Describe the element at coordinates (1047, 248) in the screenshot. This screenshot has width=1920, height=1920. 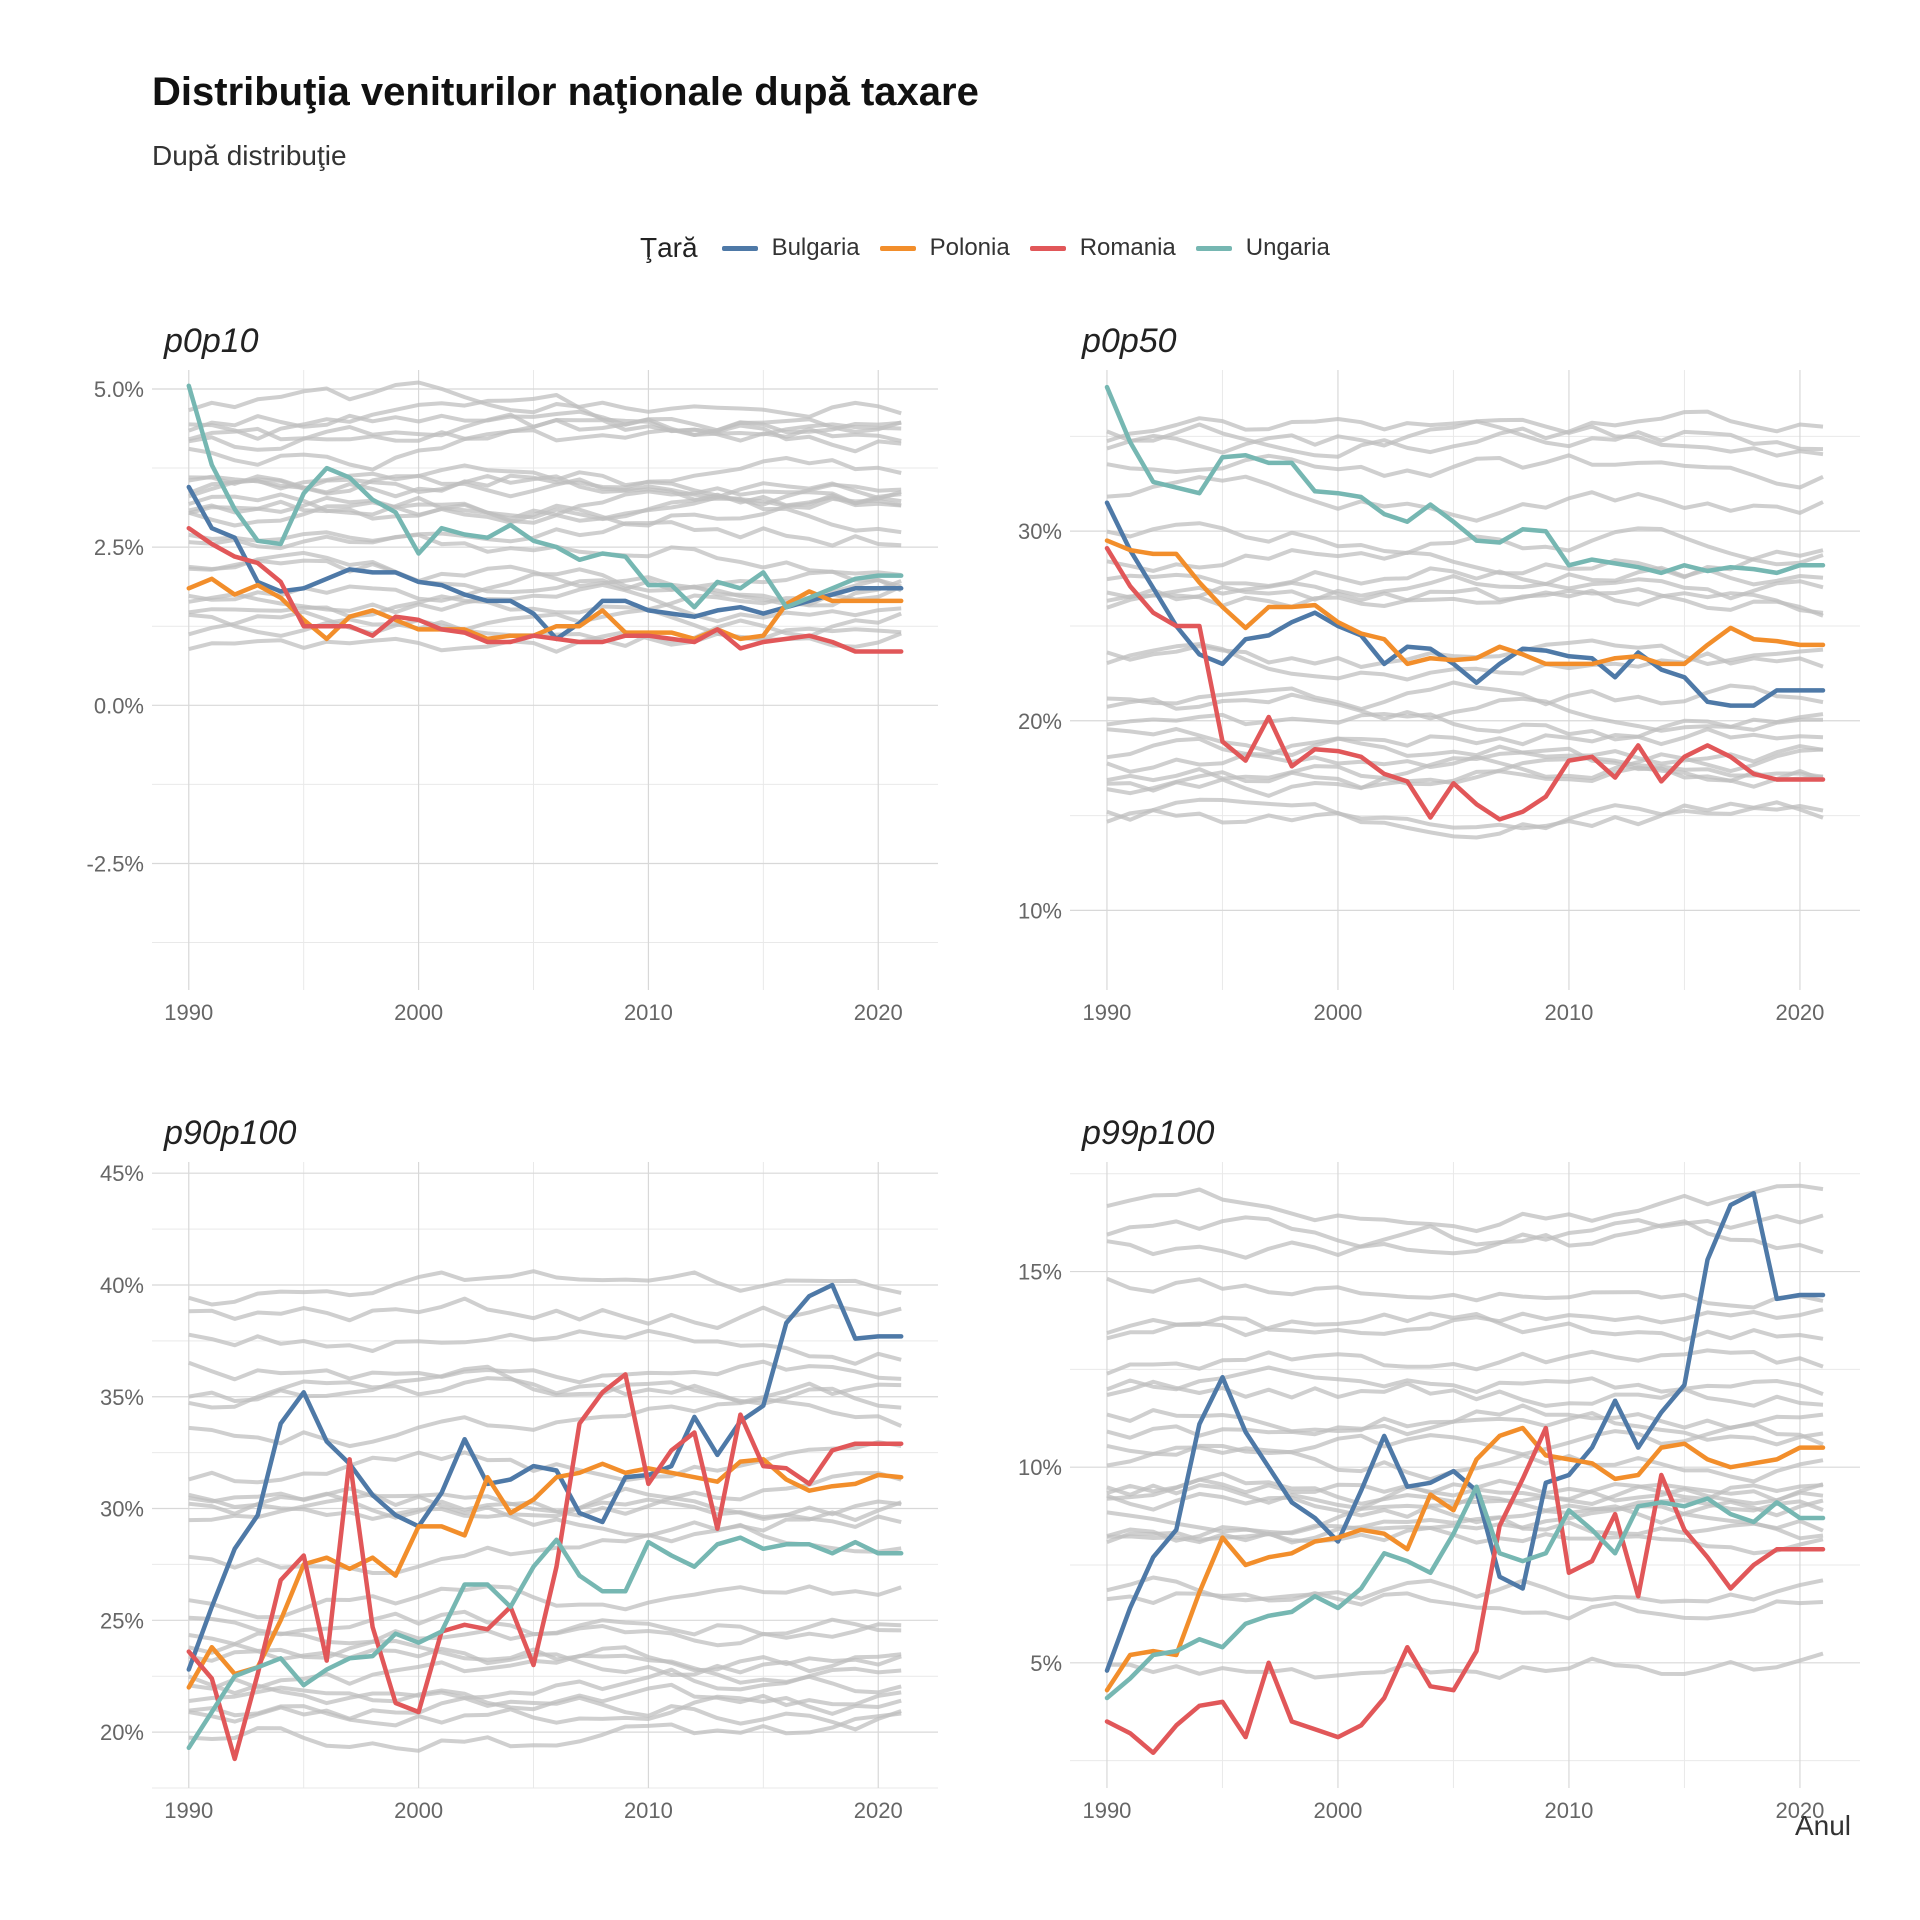
I see `legend-swatch-romania` at that location.